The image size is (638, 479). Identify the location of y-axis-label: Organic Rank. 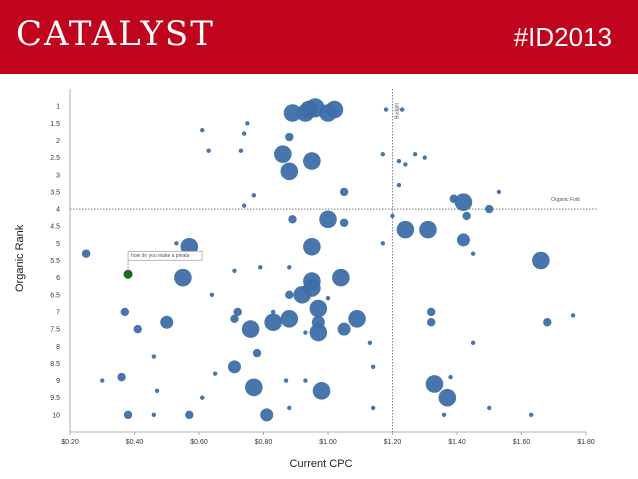
(20, 258).